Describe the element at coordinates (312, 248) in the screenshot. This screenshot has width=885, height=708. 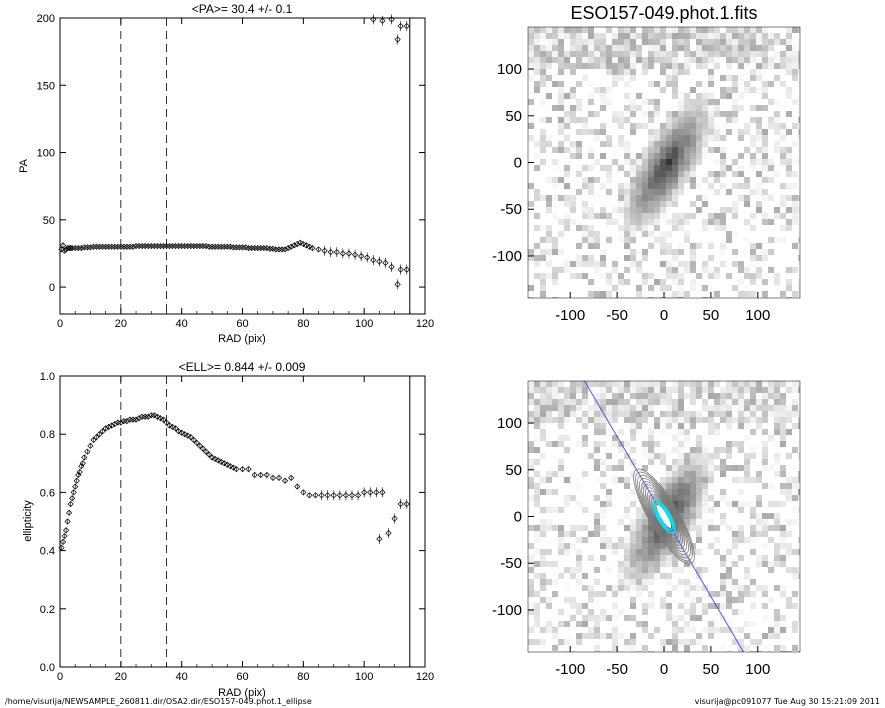
I see `pa-data-point` at that location.